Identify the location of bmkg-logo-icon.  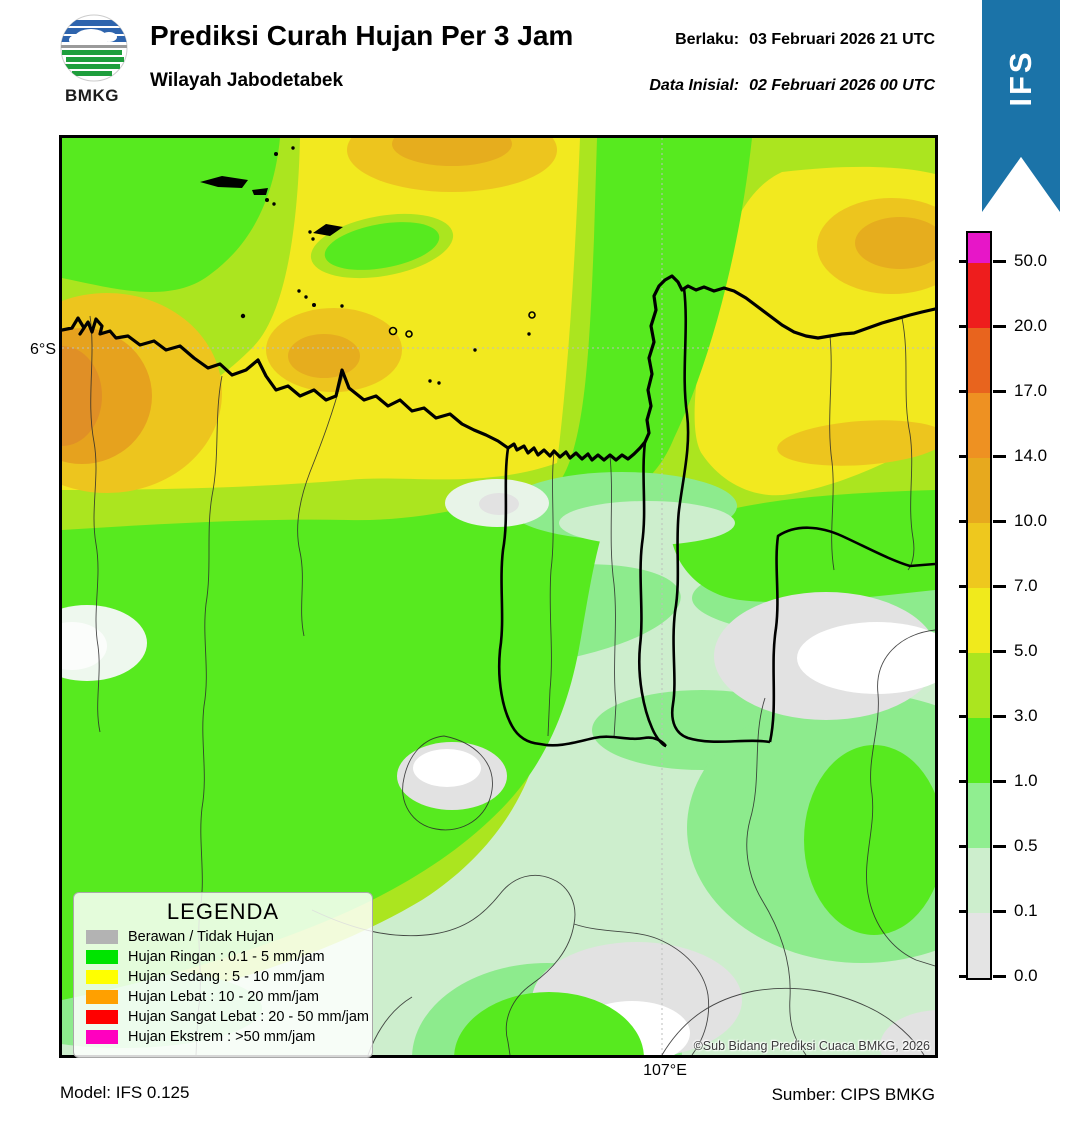
(94, 48).